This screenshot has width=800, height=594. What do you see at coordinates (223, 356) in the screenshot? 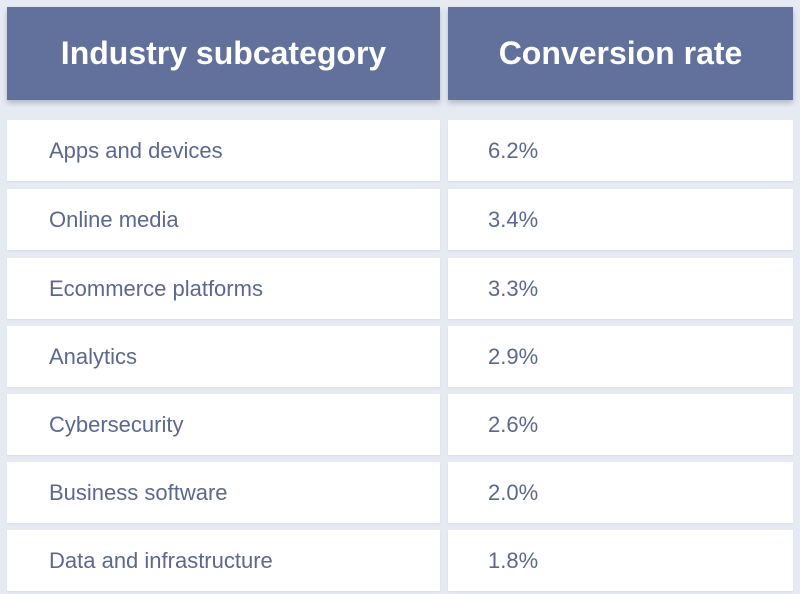
I see `table-row-subcategory: Analytics` at bounding box center [223, 356].